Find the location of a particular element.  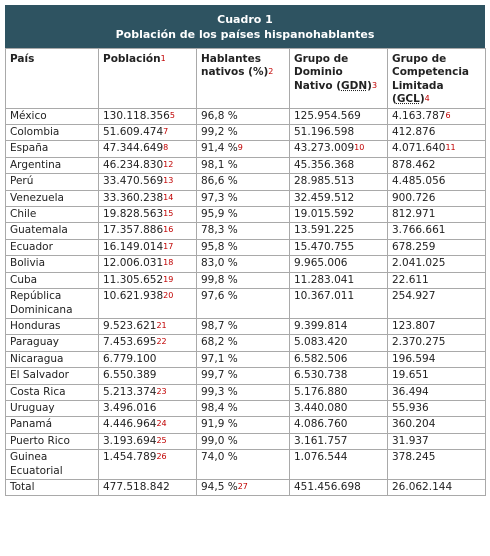

value-cell: 451.456.698 is located at coordinates (338, 487).